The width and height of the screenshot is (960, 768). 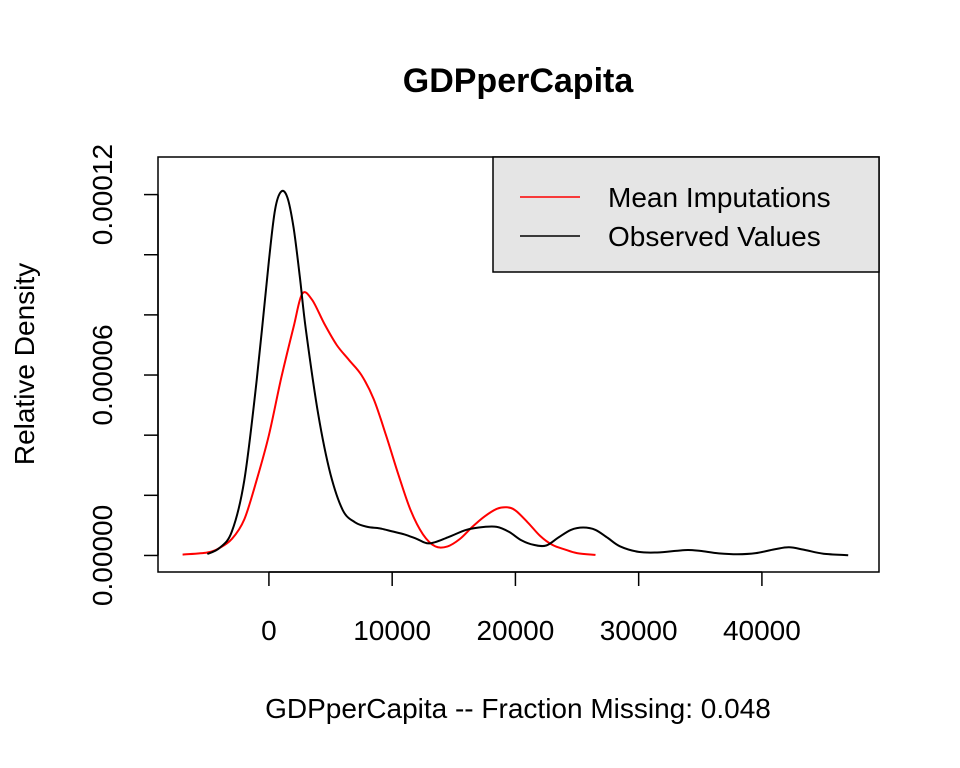 I want to click on y-tick-label: 0.00012, so click(x=102, y=194).